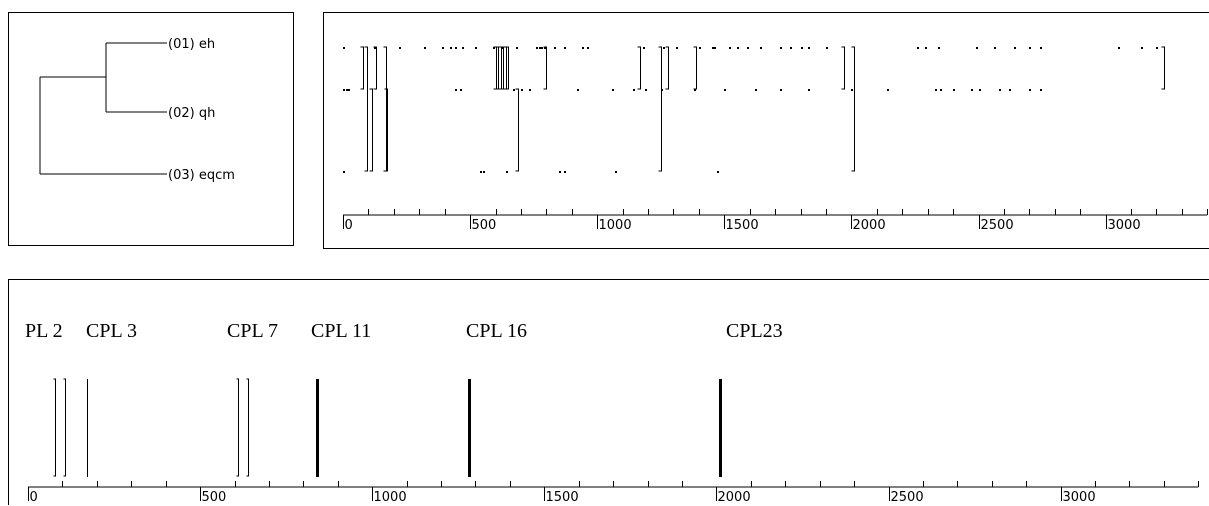 This screenshot has height=506, width=1209. What do you see at coordinates (742, 225) in the screenshot?
I see `top-axis-tick-label: 1500` at bounding box center [742, 225].